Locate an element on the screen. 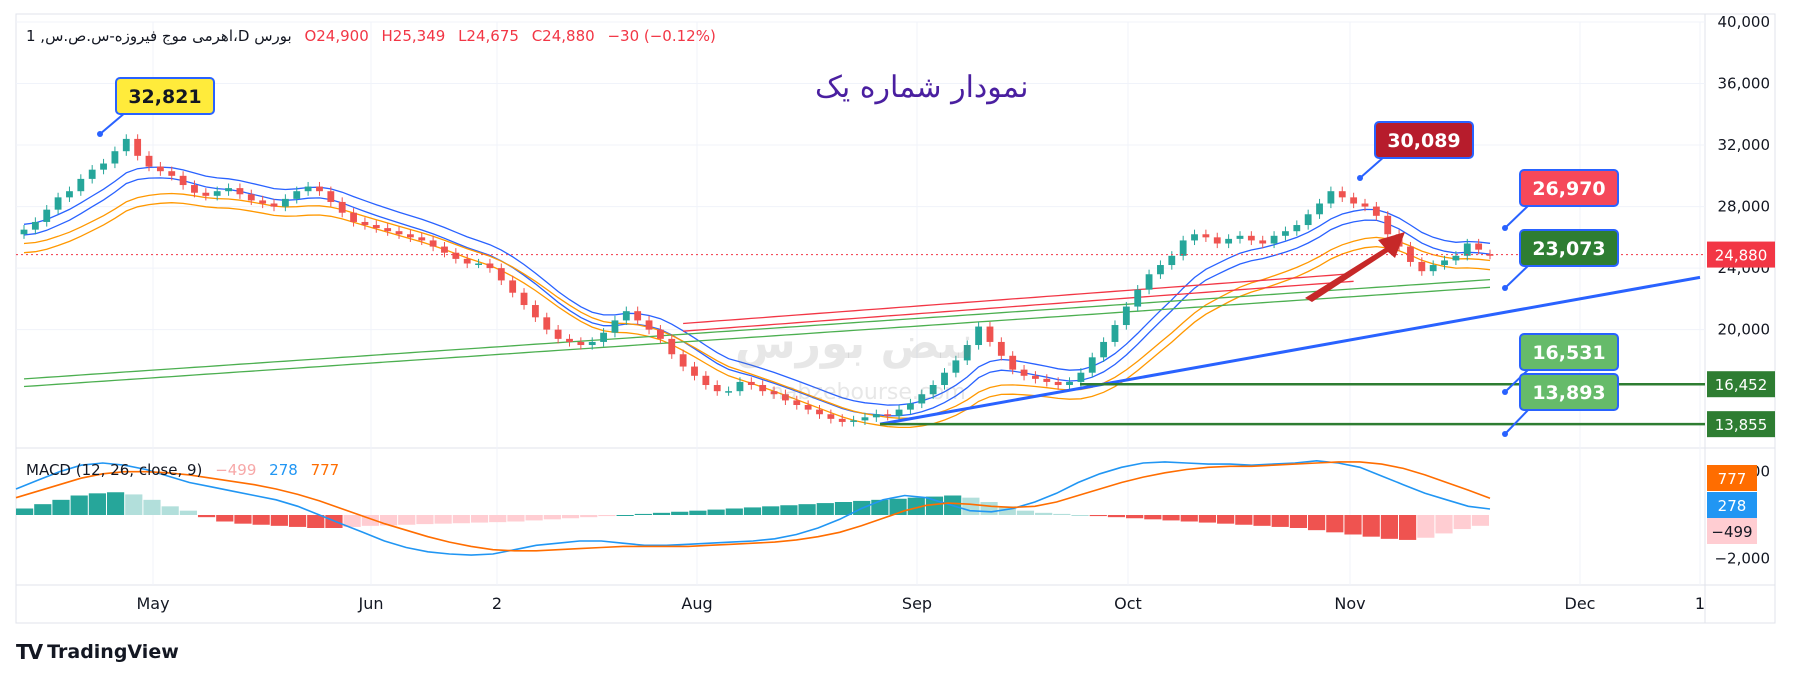  green-band-upper is located at coordinates (757, 329).